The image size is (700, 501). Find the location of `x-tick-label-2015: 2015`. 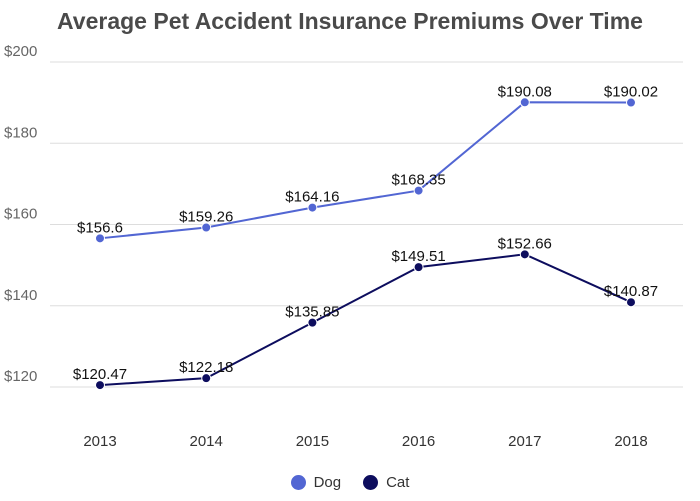

x-tick-label-2015: 2015 is located at coordinates (312, 441).